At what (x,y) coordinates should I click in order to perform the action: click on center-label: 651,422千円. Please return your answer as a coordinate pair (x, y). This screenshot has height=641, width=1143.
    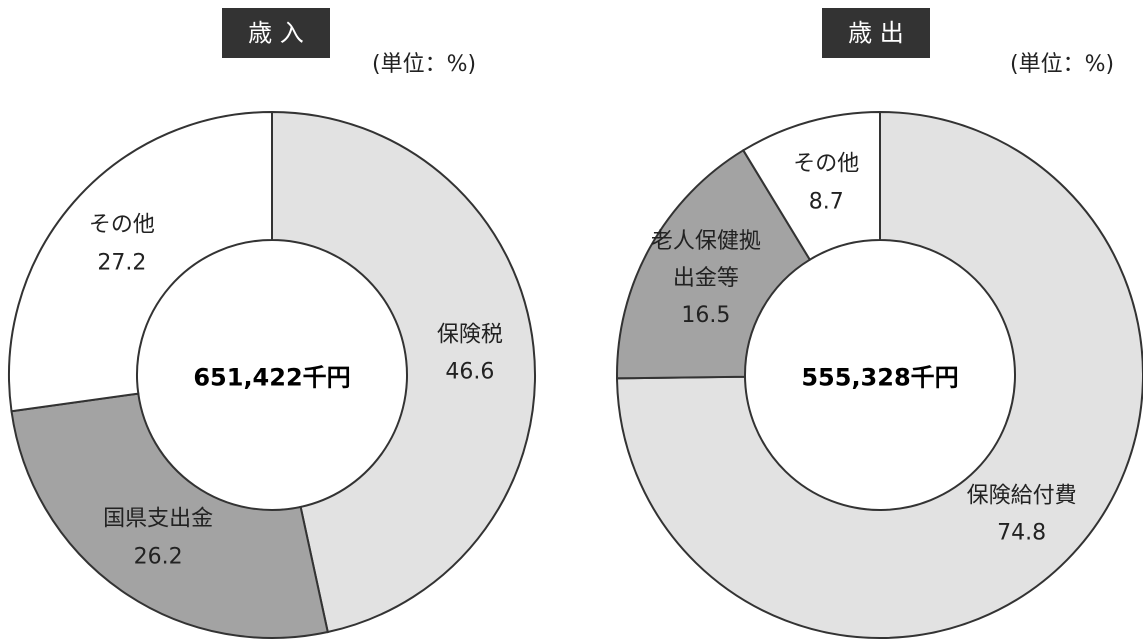
    Looking at the image, I should click on (272, 377).